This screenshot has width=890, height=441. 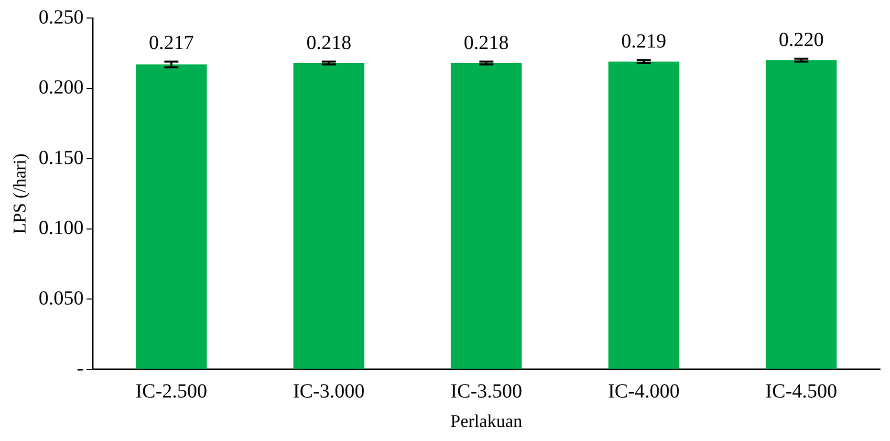 What do you see at coordinates (80, 369) in the screenshot?
I see `y-tick-label: -` at bounding box center [80, 369].